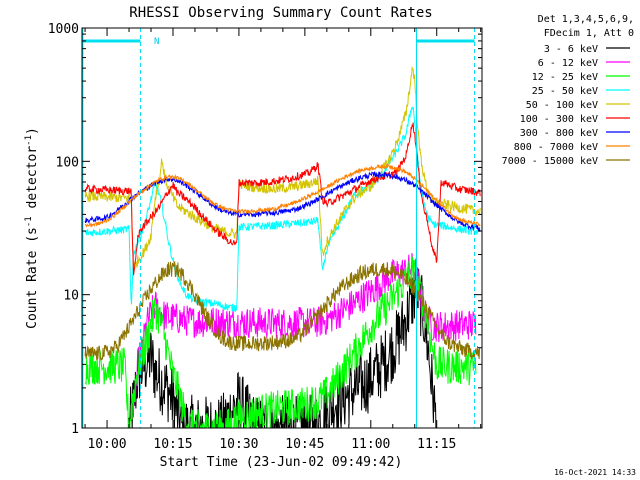  Describe the element at coordinates (67, 162) in the screenshot. I see `y-tick-label-3: 100` at that location.